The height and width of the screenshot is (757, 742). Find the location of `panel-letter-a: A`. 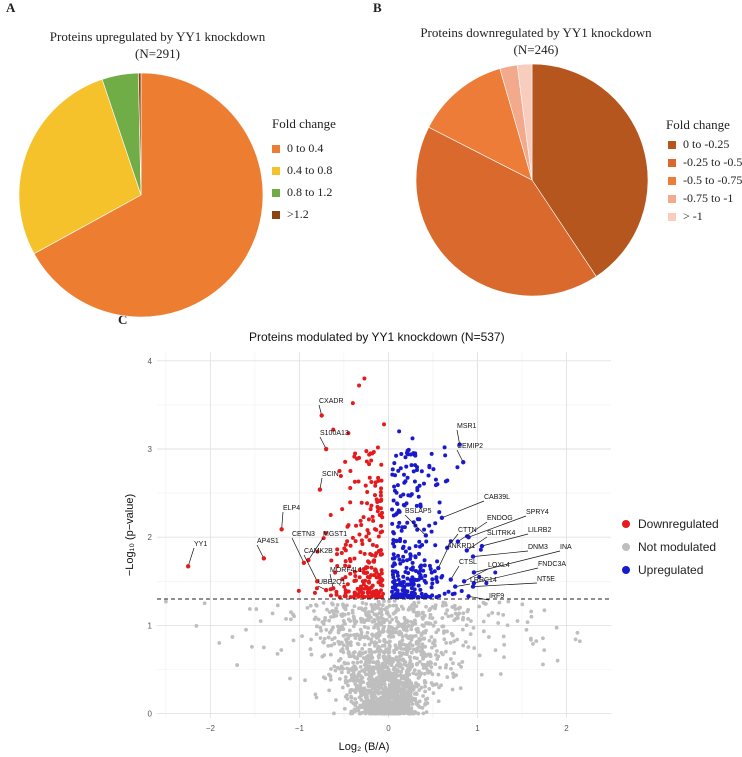

panel-letter-a: A is located at coordinates (11, 7).